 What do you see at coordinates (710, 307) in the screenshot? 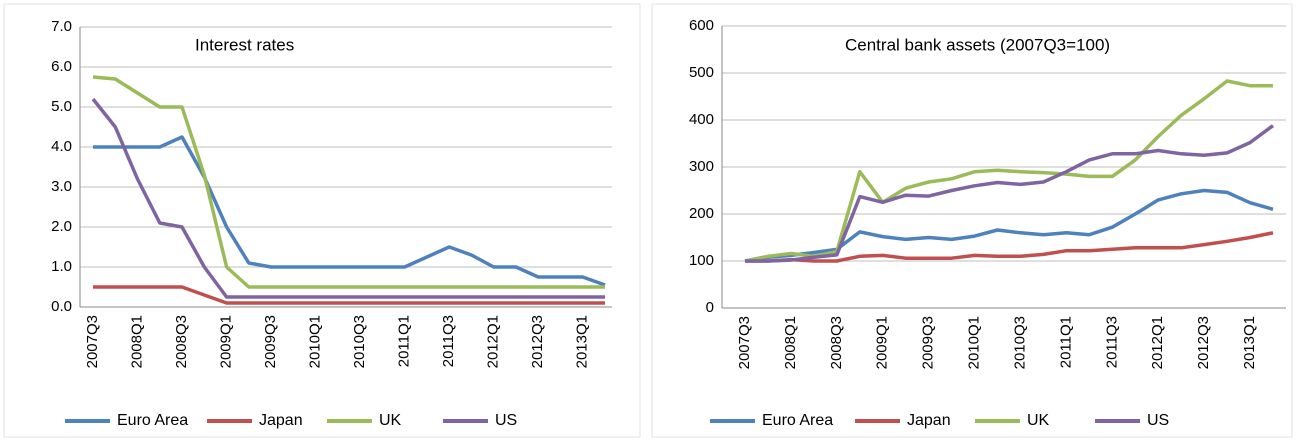
I see `y-tick-label: 0` at bounding box center [710, 307].